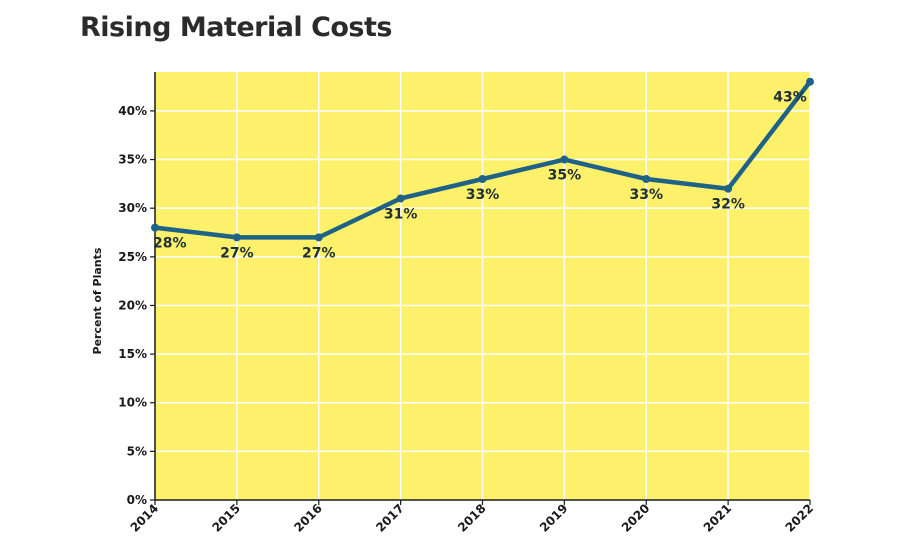 Image resolution: width=900 pixels, height=550 pixels. I want to click on data-label-2016: 27%, so click(319, 253).